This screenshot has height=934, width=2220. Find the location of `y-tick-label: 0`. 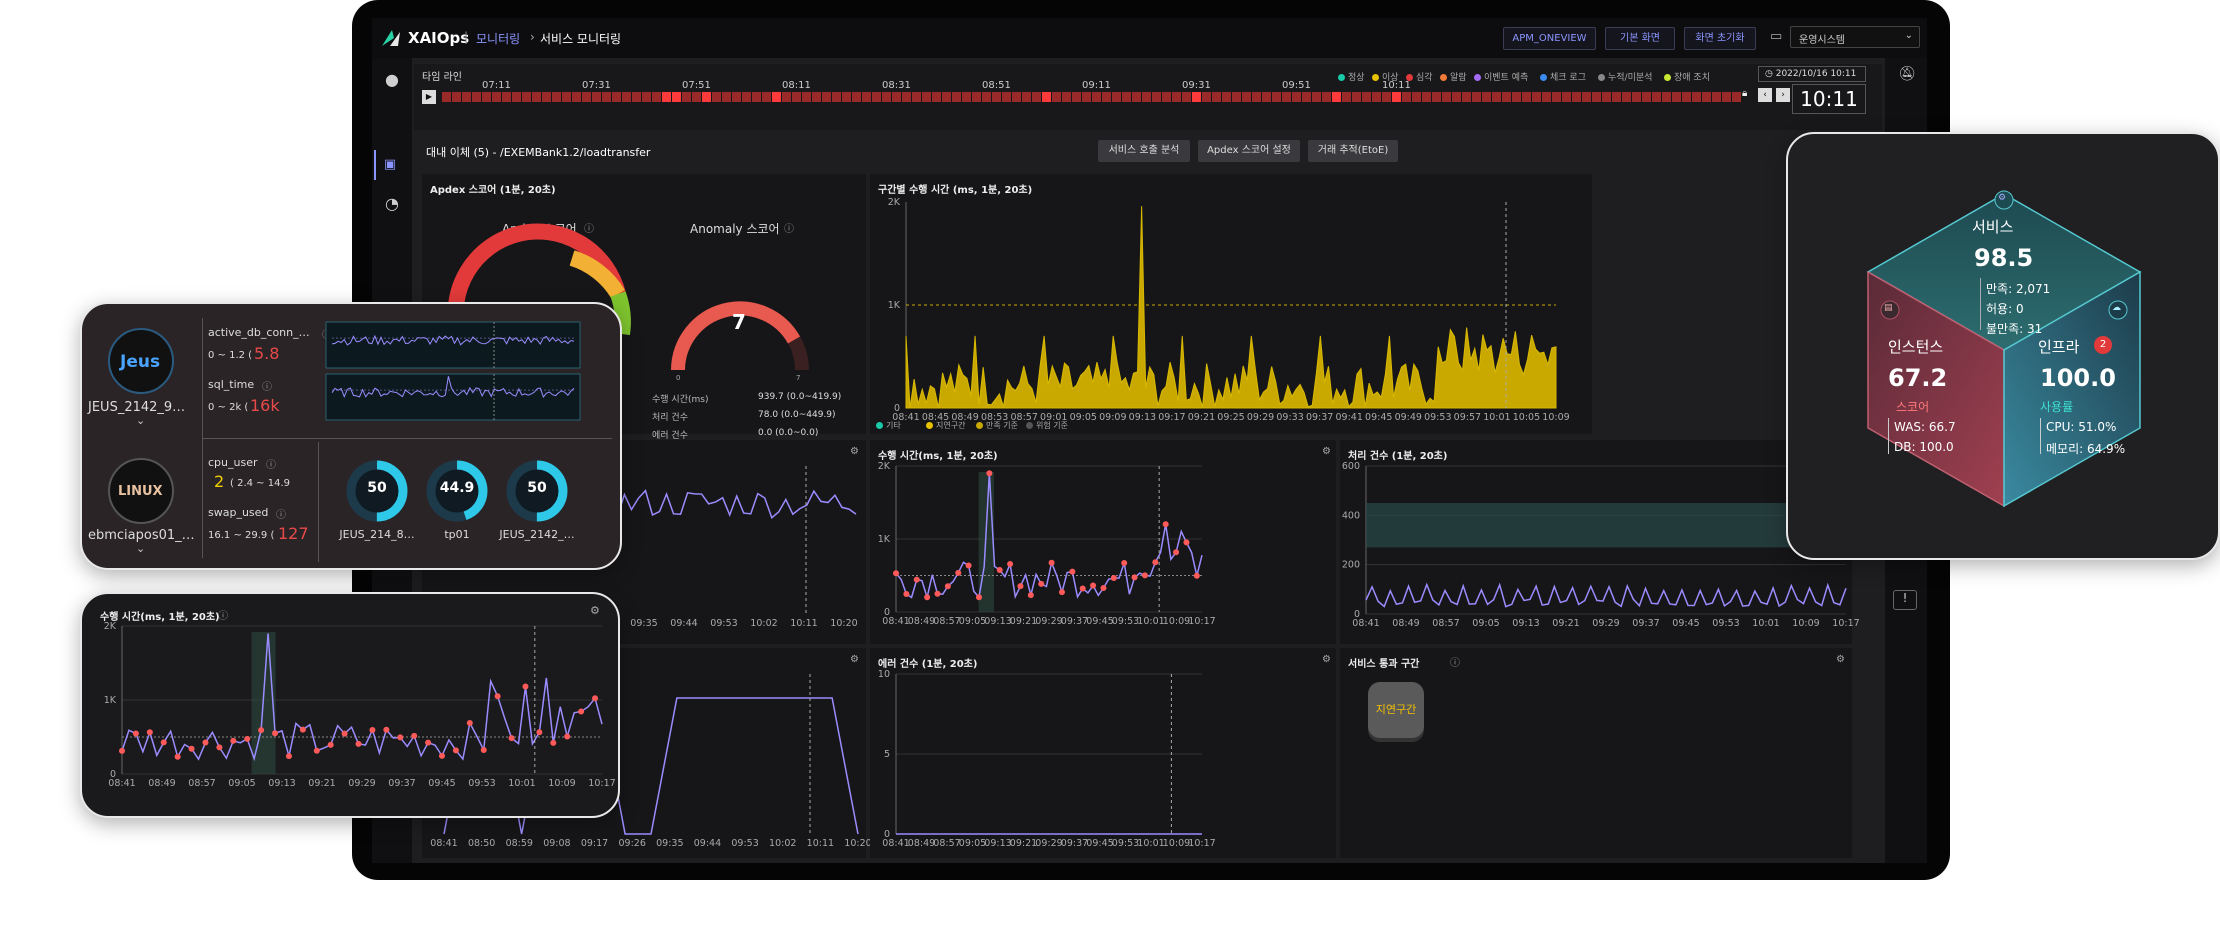

y-tick-label: 0 is located at coordinates (113, 774).